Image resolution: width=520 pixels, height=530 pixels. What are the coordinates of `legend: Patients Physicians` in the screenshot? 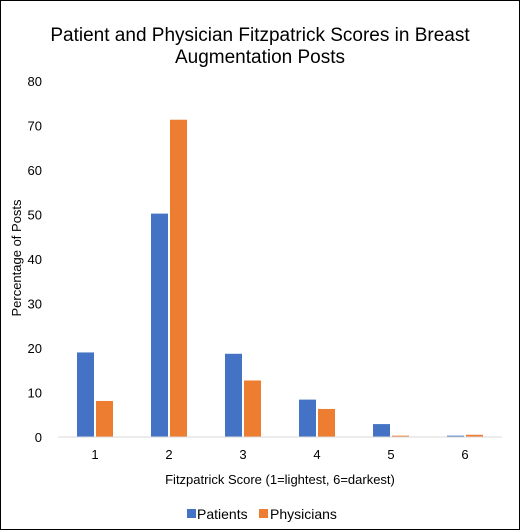 It's located at (262, 514).